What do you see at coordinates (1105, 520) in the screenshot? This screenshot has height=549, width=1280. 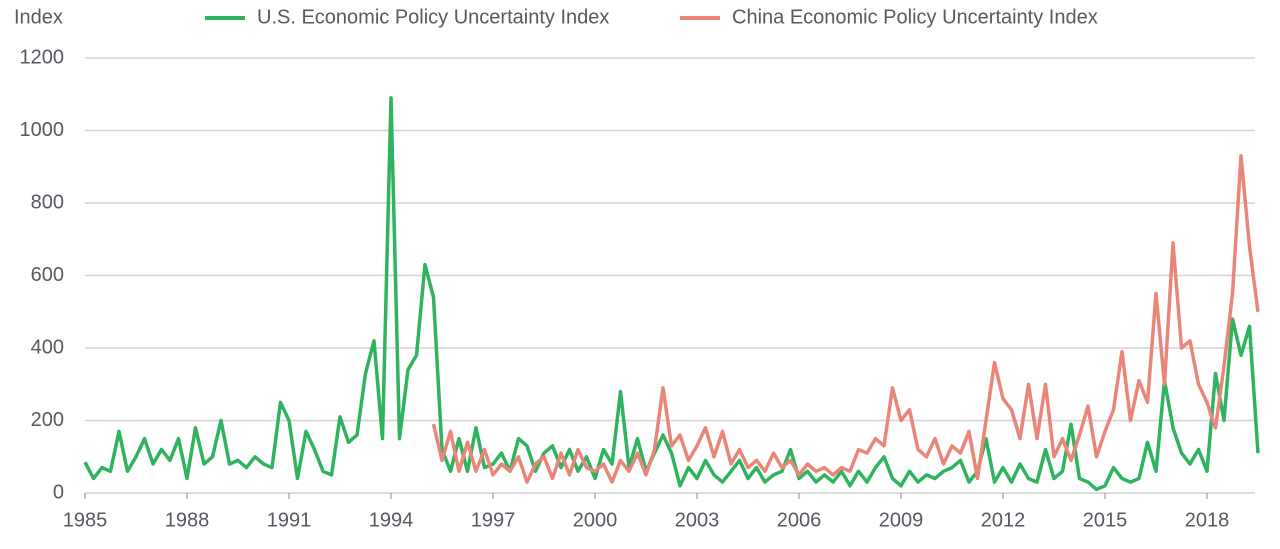 I see `x-tick-label: 2015` at bounding box center [1105, 520].